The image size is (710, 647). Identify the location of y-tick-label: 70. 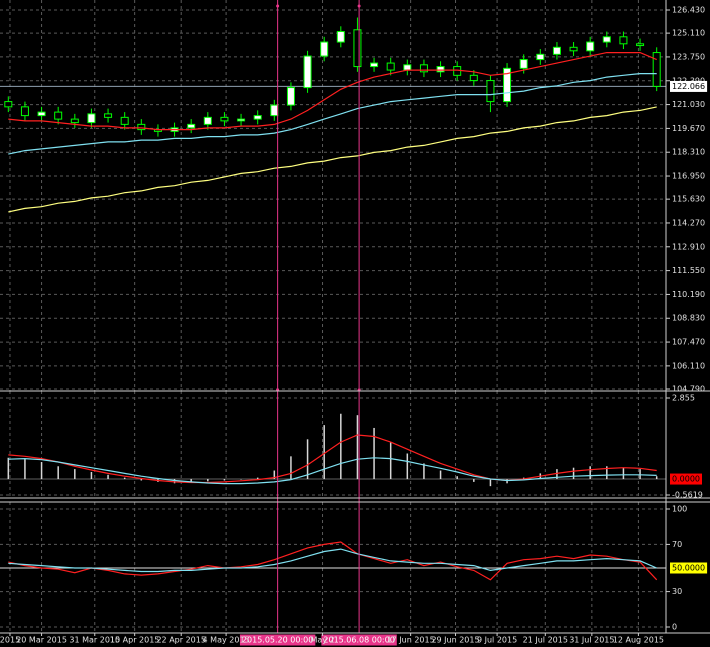
(677, 544).